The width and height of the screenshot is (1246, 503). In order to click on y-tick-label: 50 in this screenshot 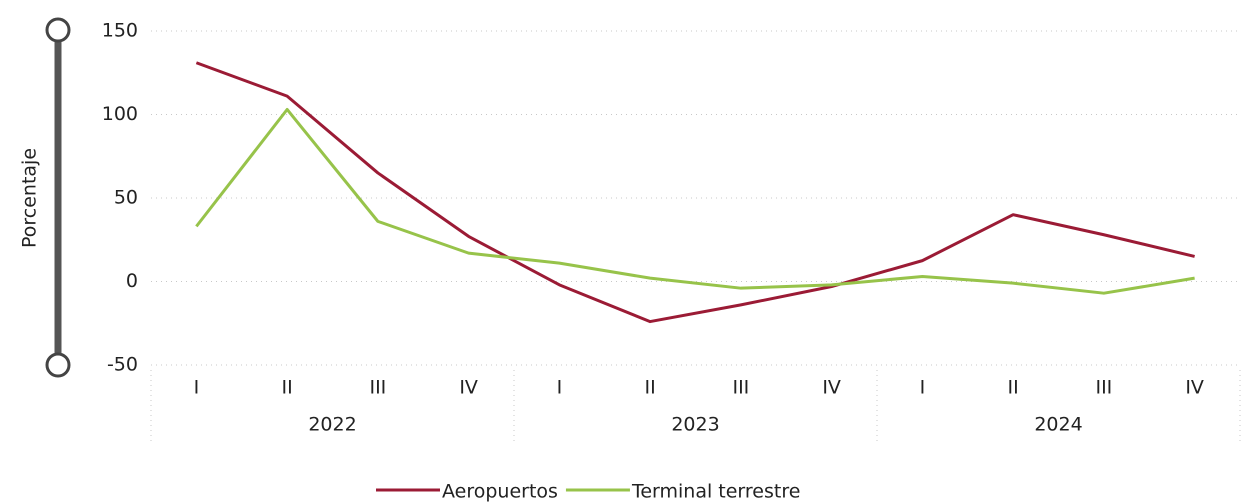, I will do `click(126, 198)`.